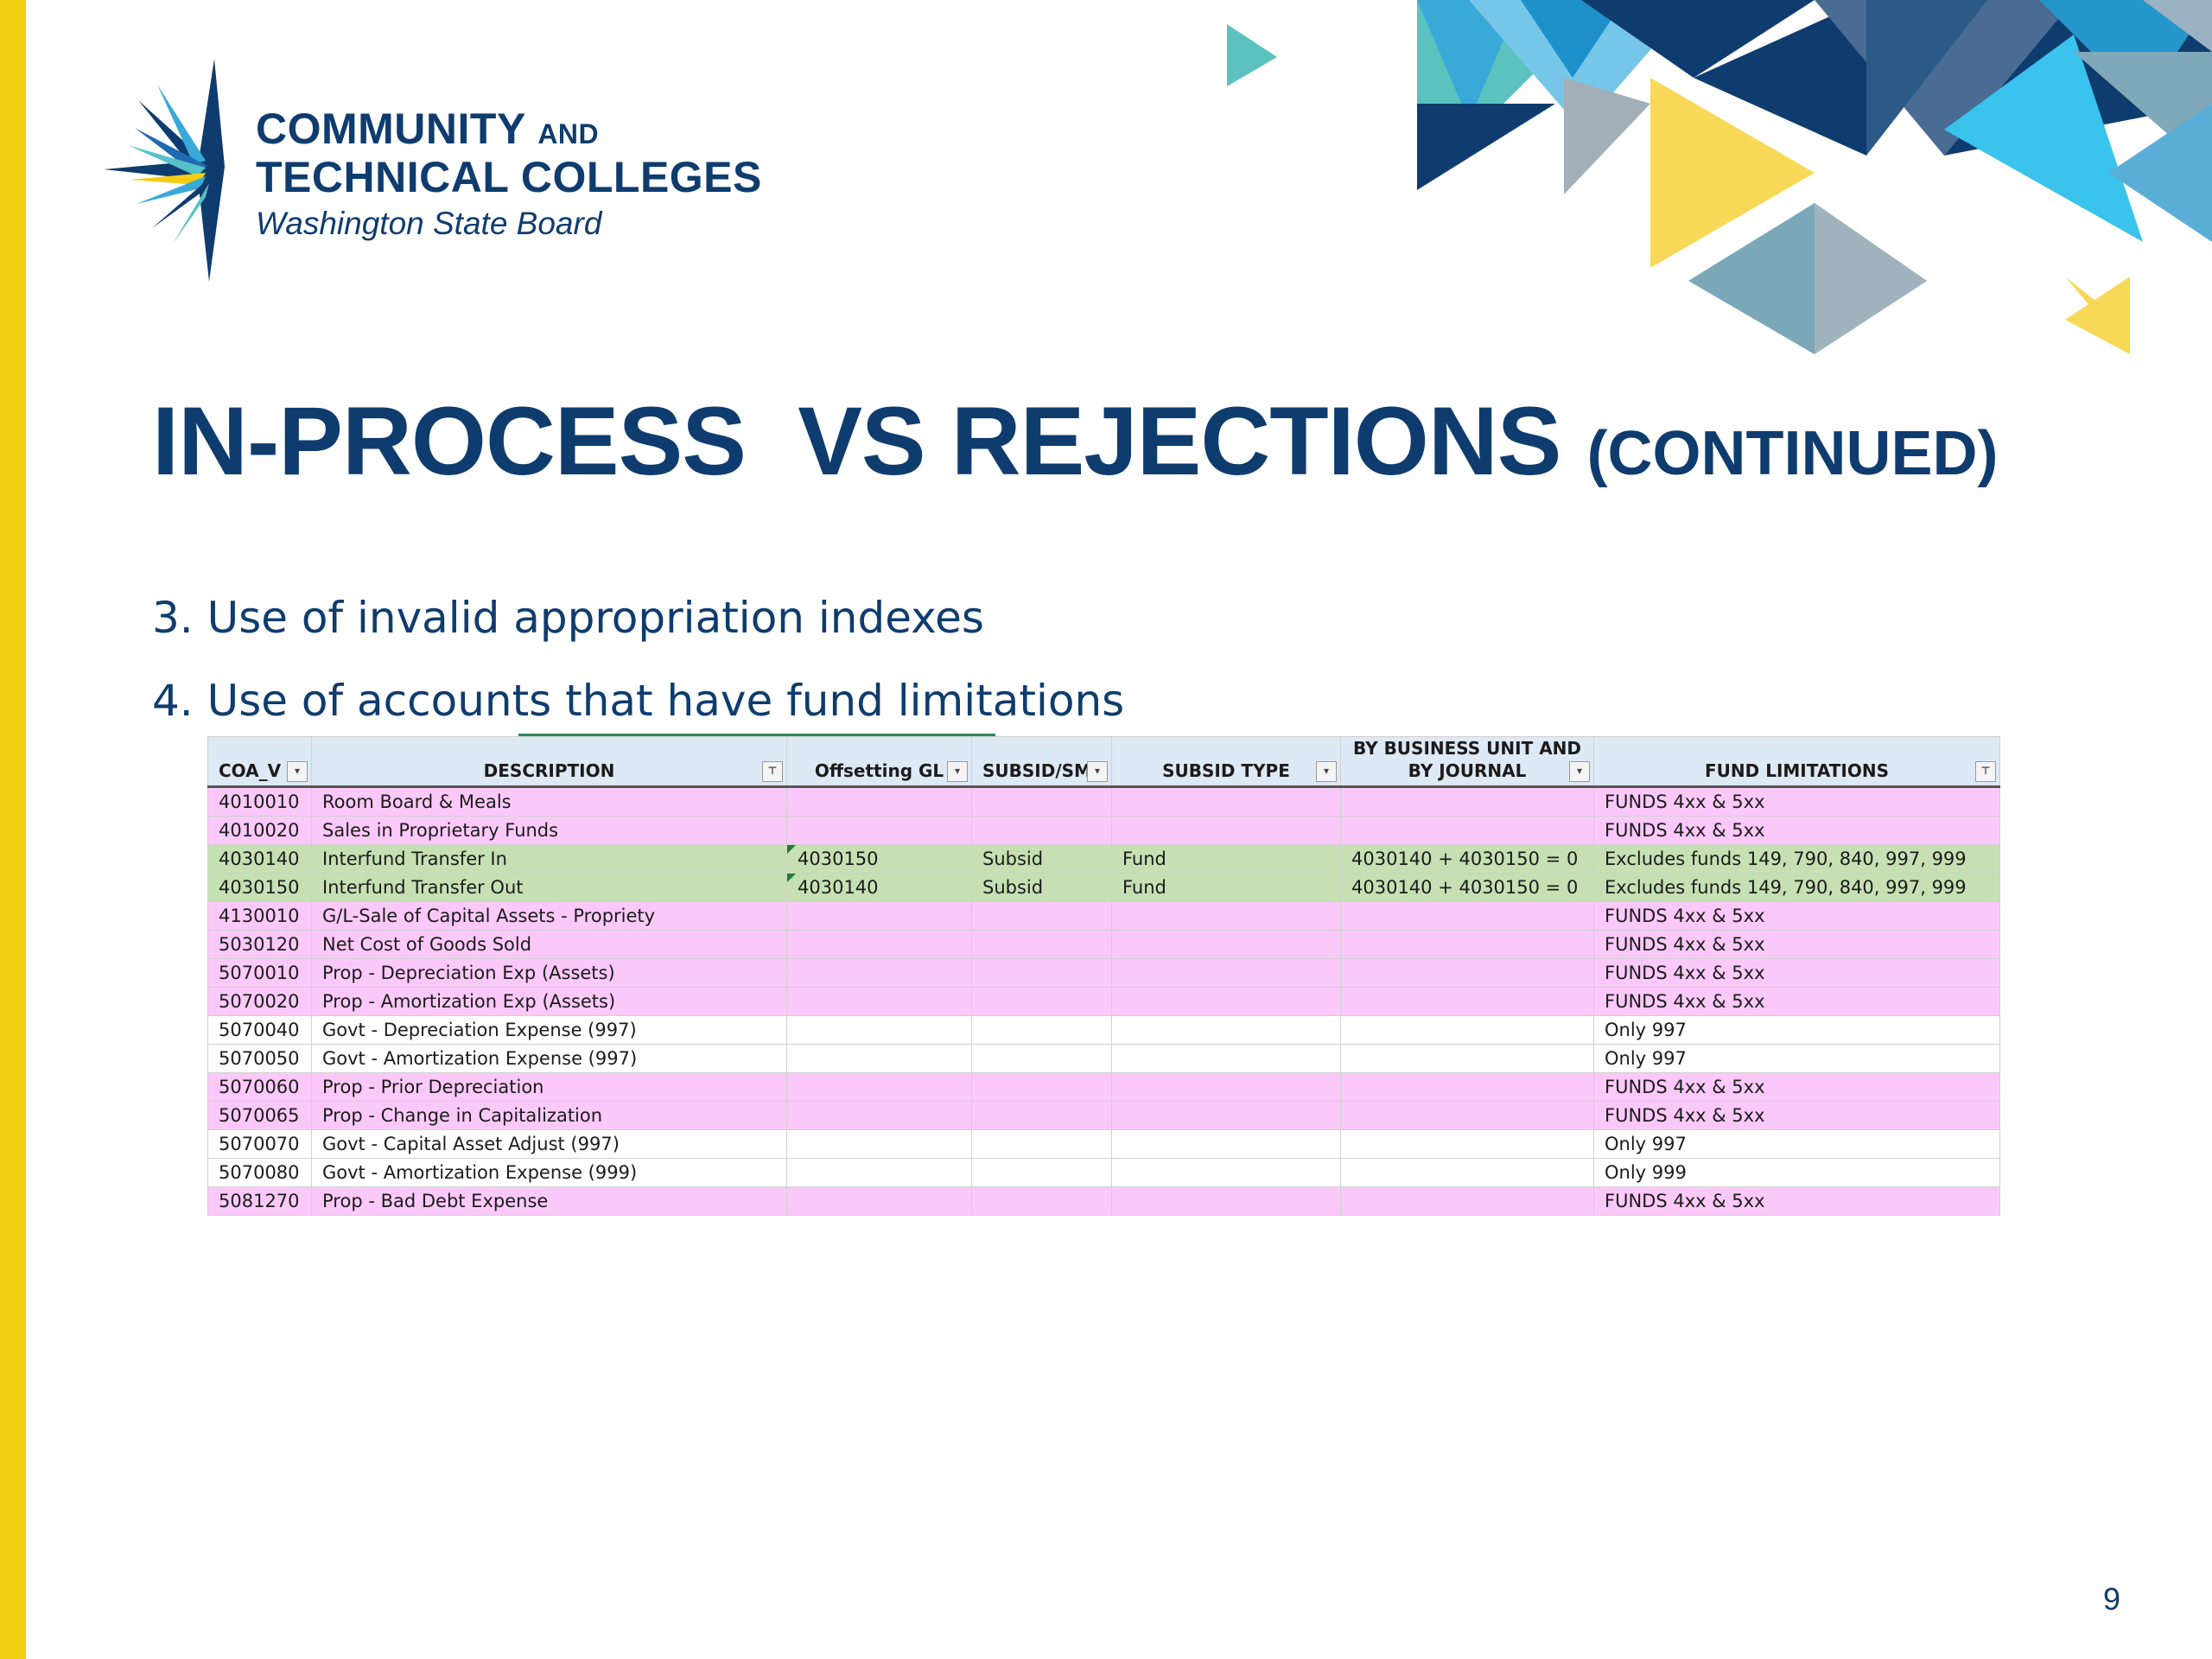 Image resolution: width=2212 pixels, height=1659 pixels. I want to click on cell-coa: 5070080, so click(259, 1172).